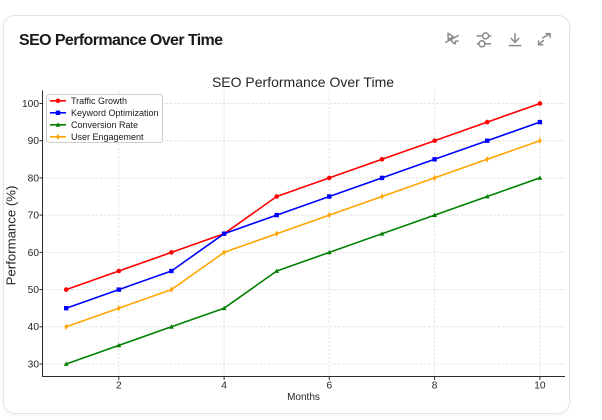  What do you see at coordinates (34, 327) in the screenshot?
I see `svg-text: 40` at bounding box center [34, 327].